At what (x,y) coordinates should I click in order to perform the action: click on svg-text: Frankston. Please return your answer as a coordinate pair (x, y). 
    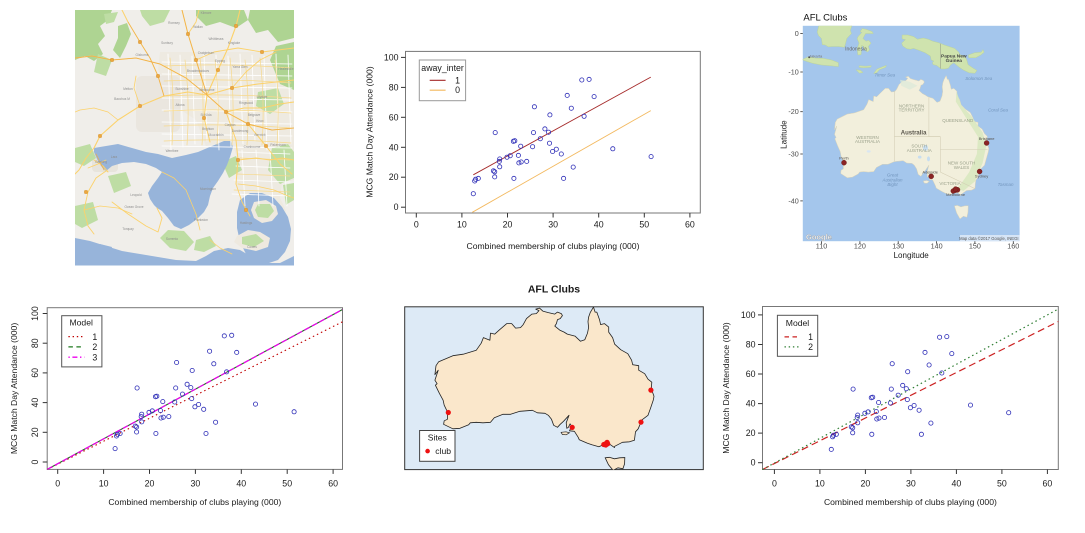
    Looking at the image, I should click on (201, 220).